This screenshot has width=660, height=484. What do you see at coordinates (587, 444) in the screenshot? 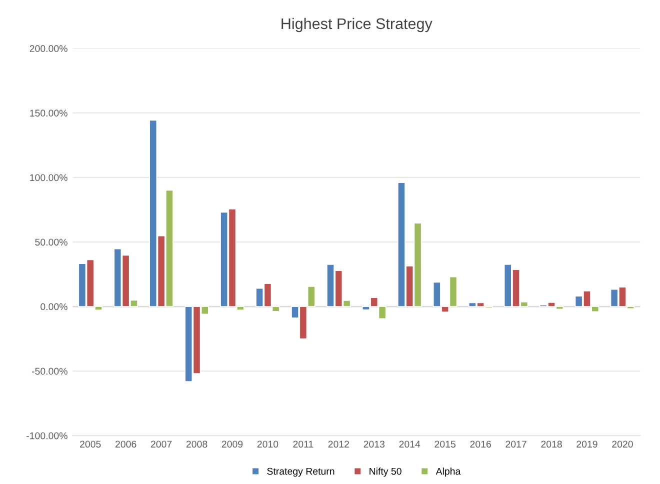
I see `x-tick-label: 2019` at bounding box center [587, 444].